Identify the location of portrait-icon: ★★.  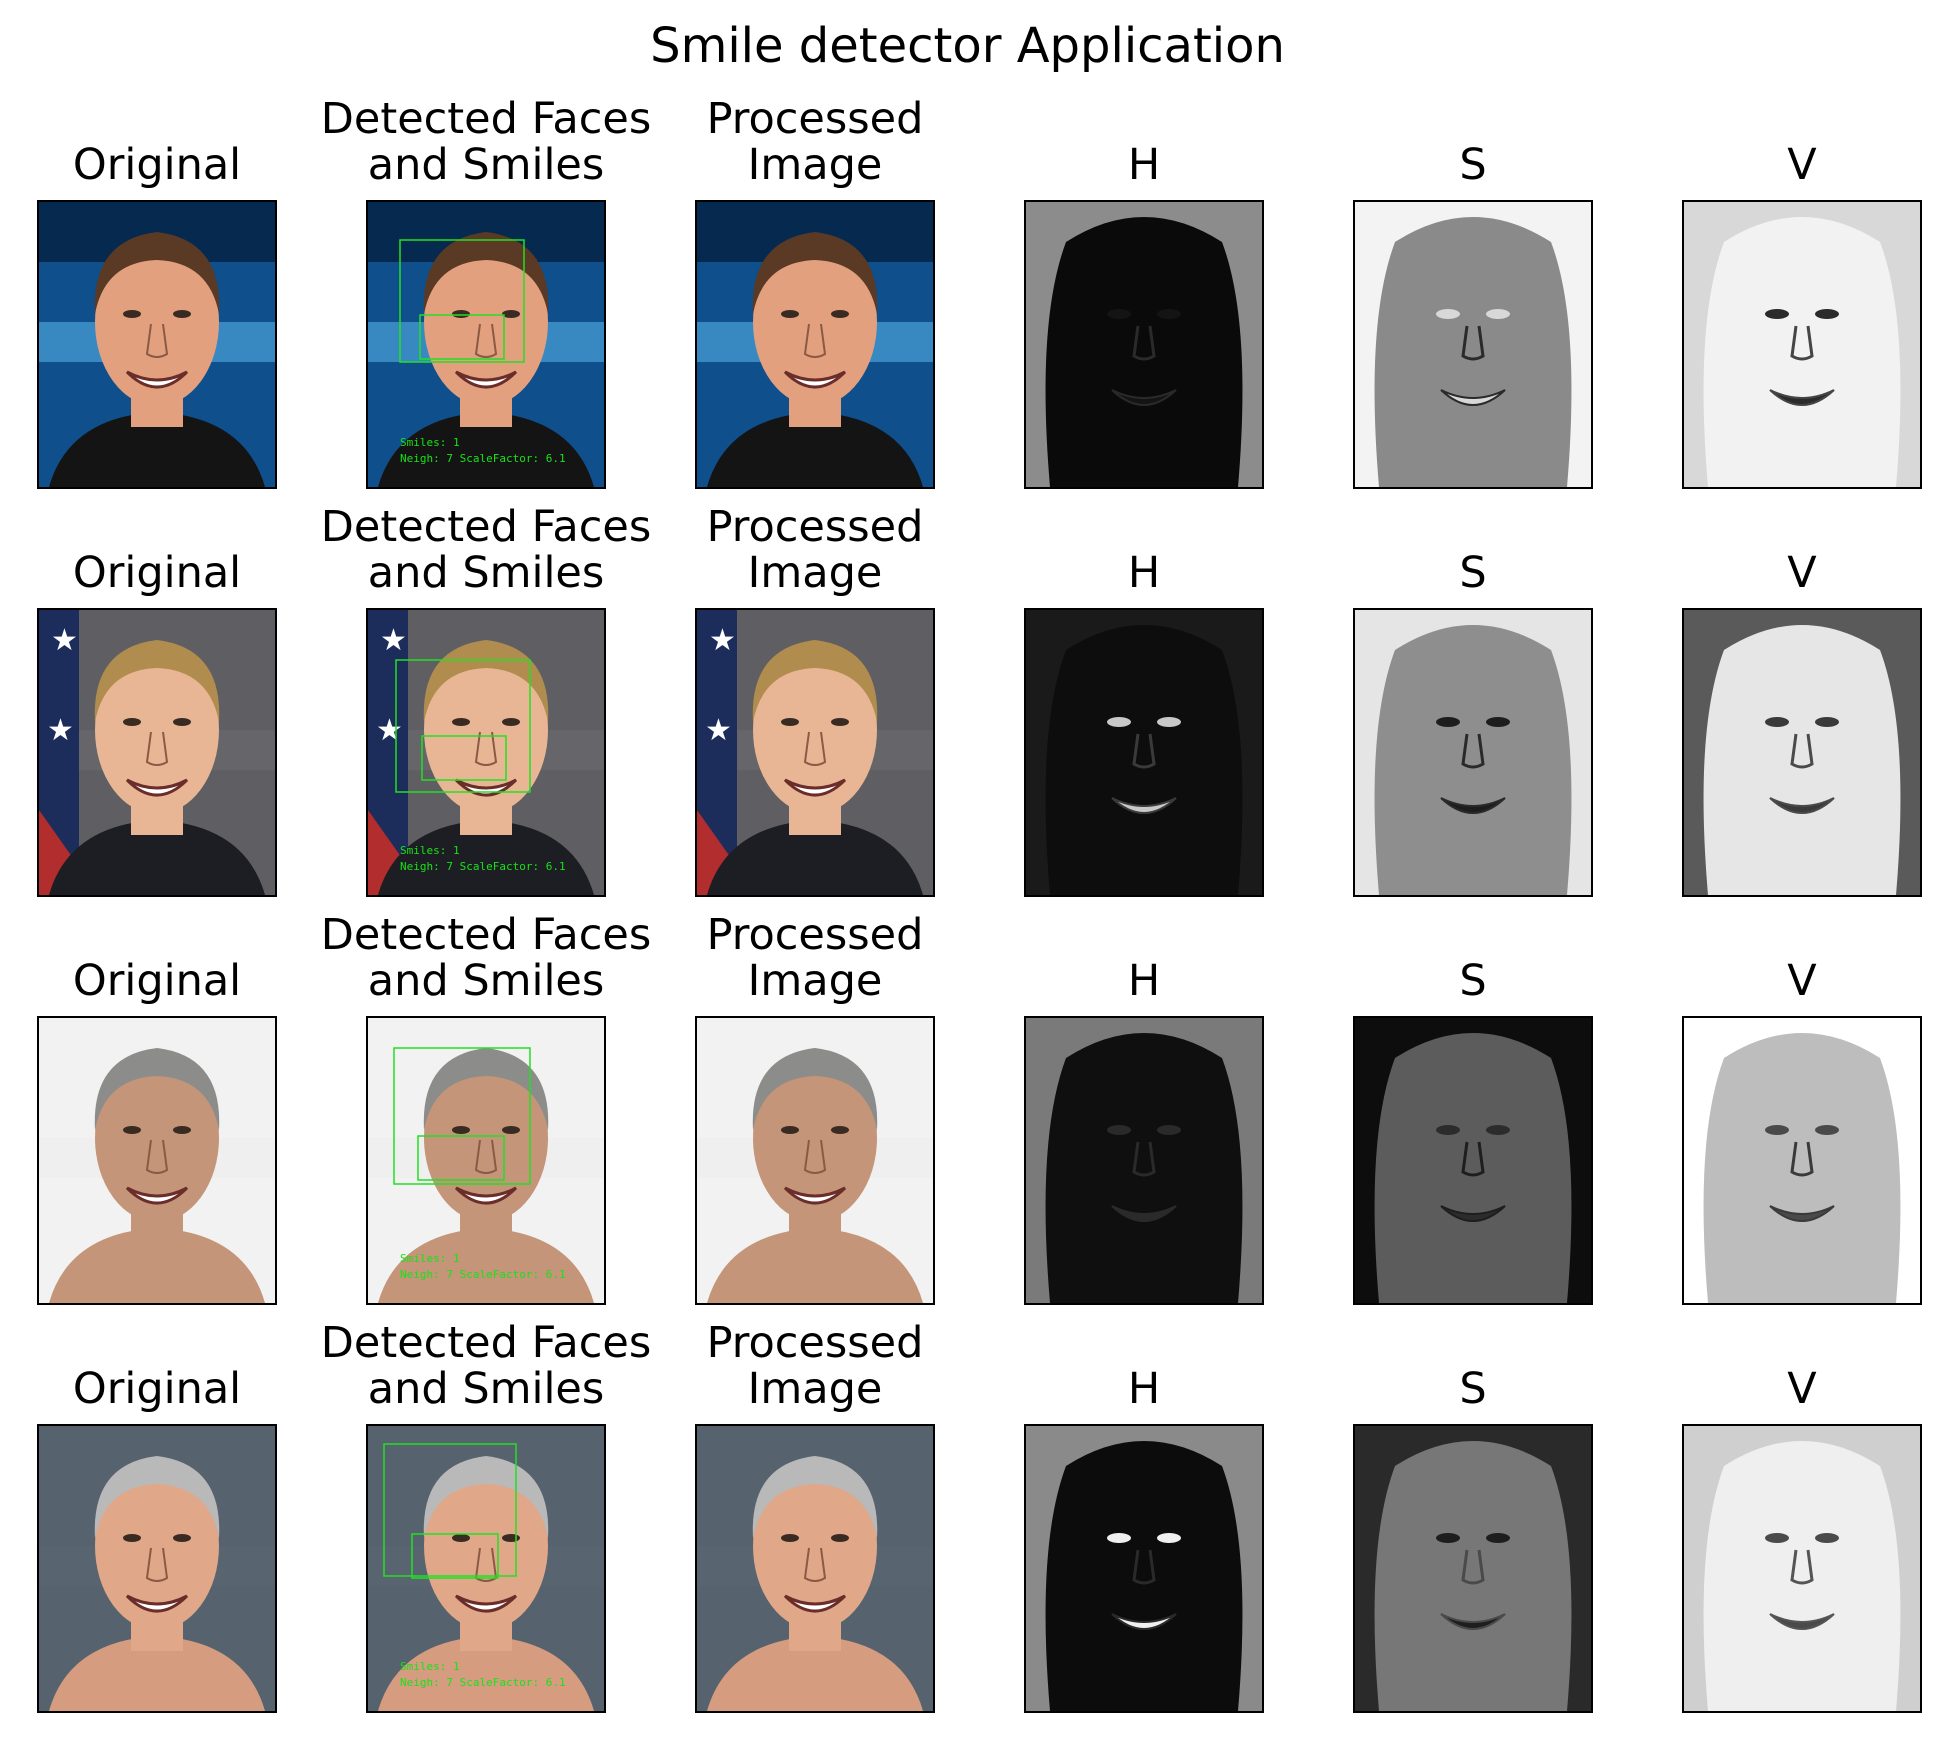
(157, 752).